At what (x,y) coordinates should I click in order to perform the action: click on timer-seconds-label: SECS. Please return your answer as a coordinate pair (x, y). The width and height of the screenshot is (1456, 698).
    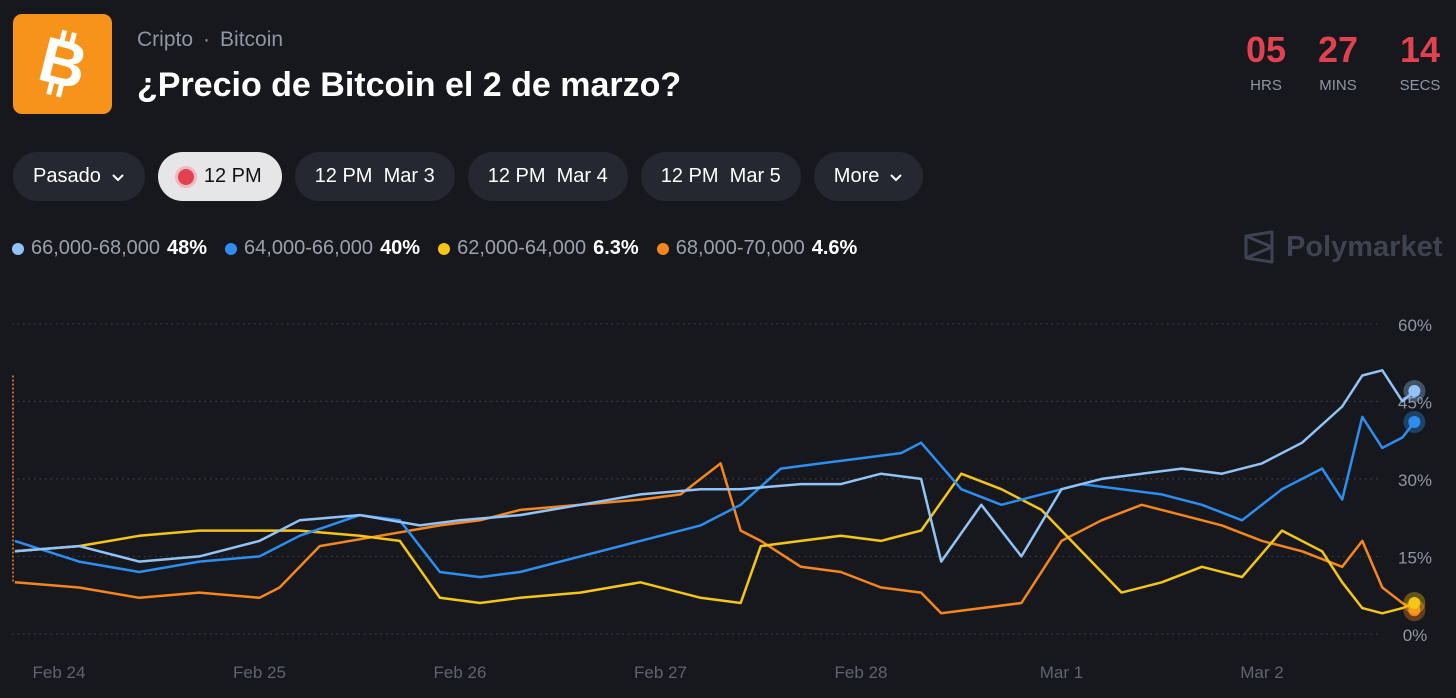
    Looking at the image, I should click on (1420, 85).